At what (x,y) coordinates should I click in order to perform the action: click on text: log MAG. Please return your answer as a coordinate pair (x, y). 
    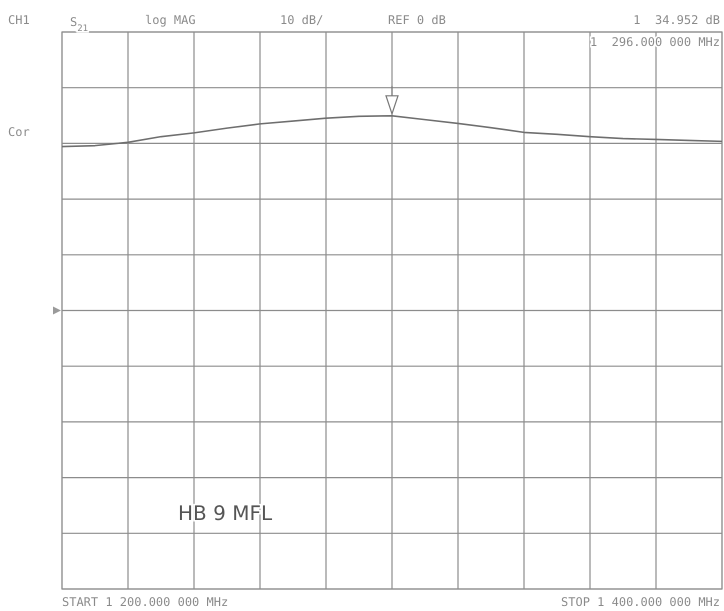
    Looking at the image, I should click on (170, 20).